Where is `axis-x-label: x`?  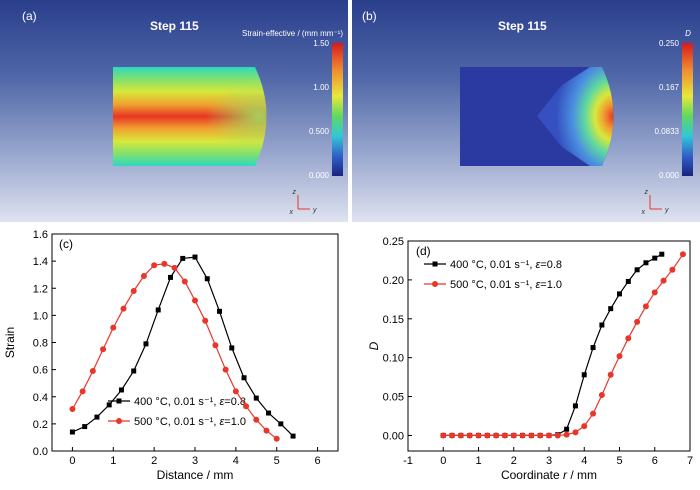 axis-x-label: x is located at coordinates (291, 212).